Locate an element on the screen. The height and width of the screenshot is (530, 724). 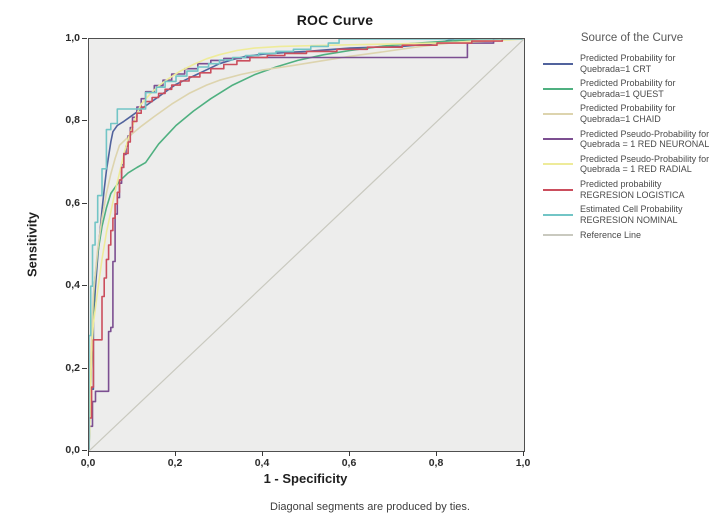
y-tick-label: 0,8 is located at coordinates (72, 120).